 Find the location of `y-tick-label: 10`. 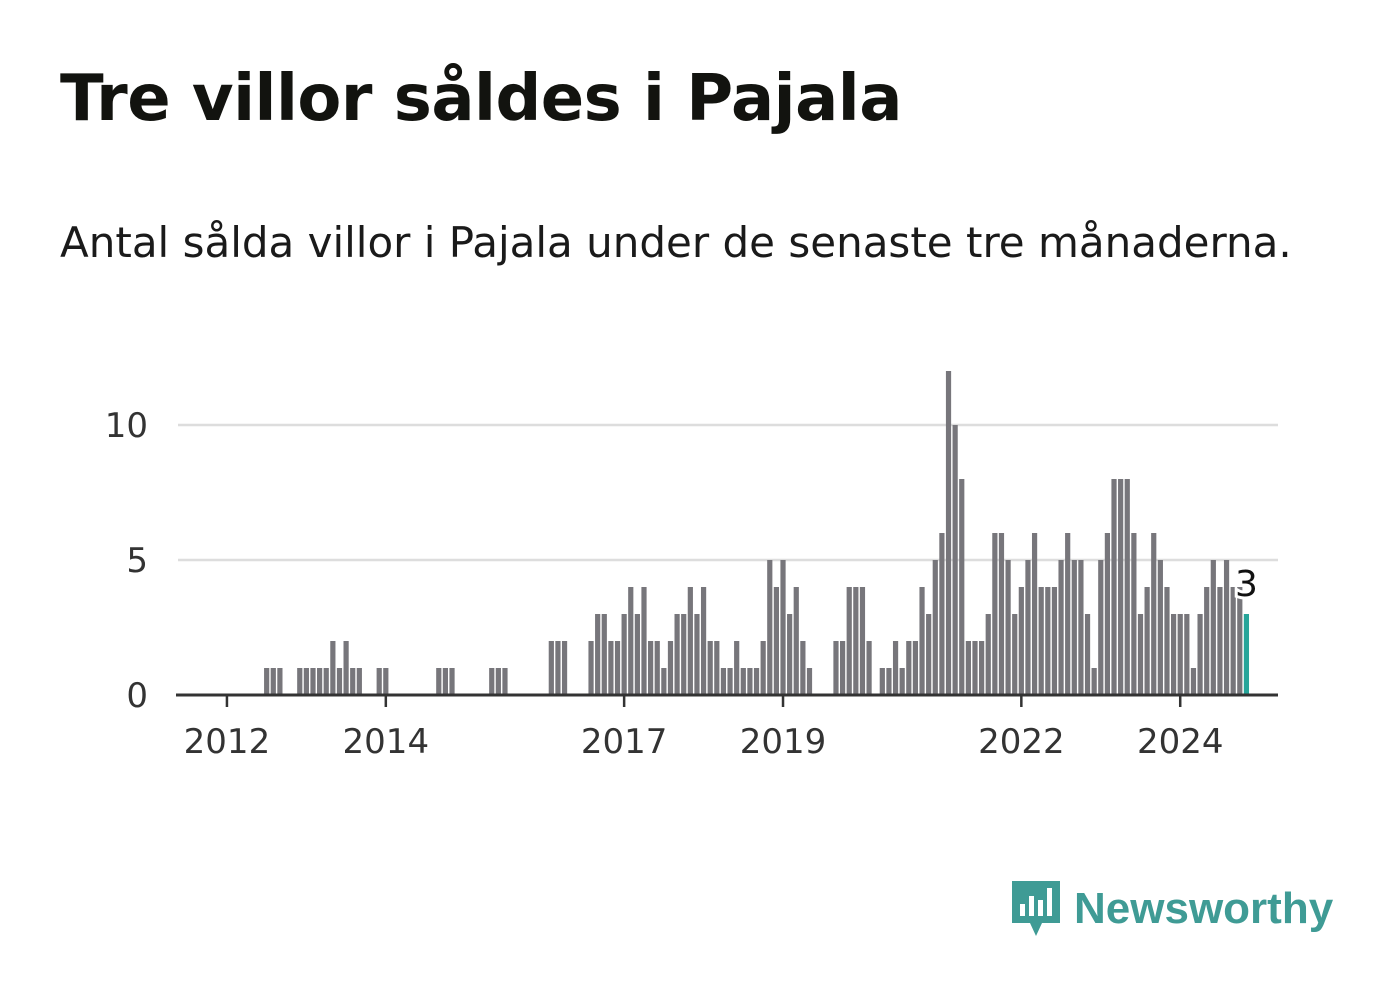

y-tick-label: 10 is located at coordinates (126, 426).